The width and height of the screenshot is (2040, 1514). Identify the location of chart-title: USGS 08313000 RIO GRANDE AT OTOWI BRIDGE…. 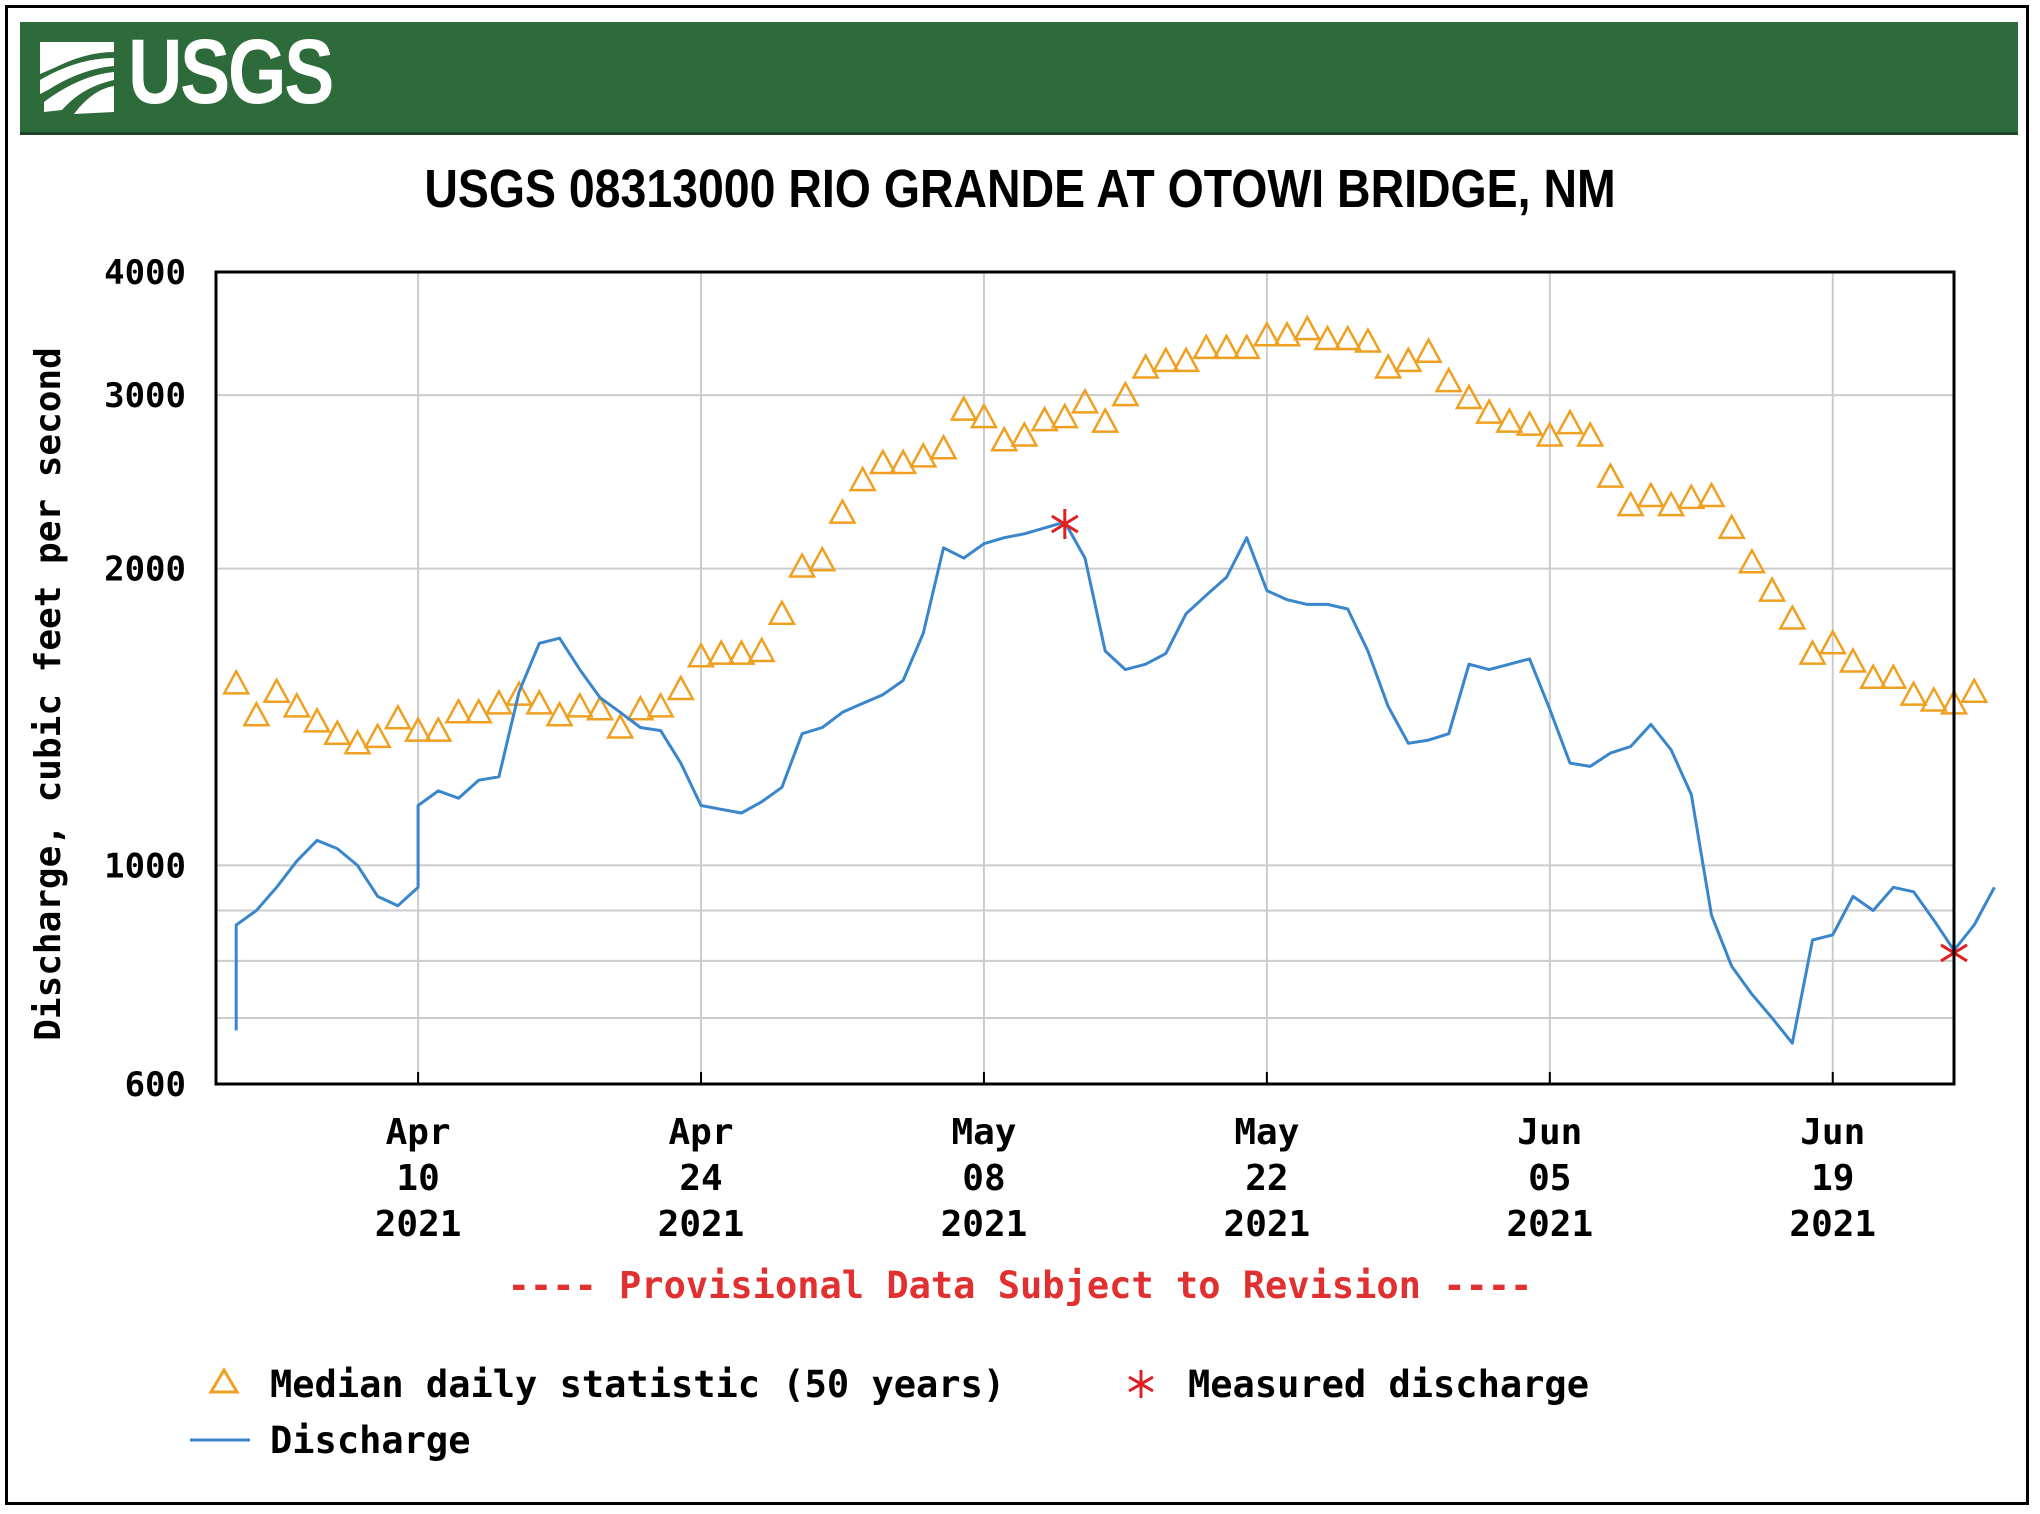
(1020, 189).